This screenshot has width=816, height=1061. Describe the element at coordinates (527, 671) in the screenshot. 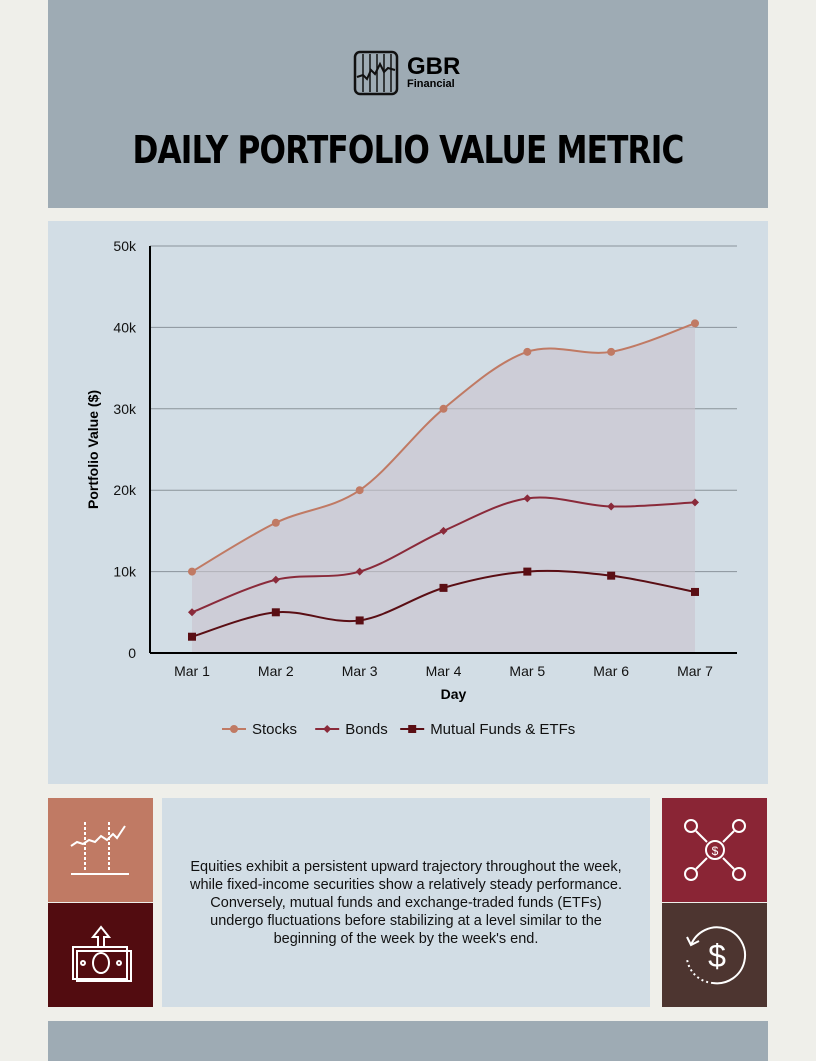

I see `x-tick-label: Mar 5` at that location.